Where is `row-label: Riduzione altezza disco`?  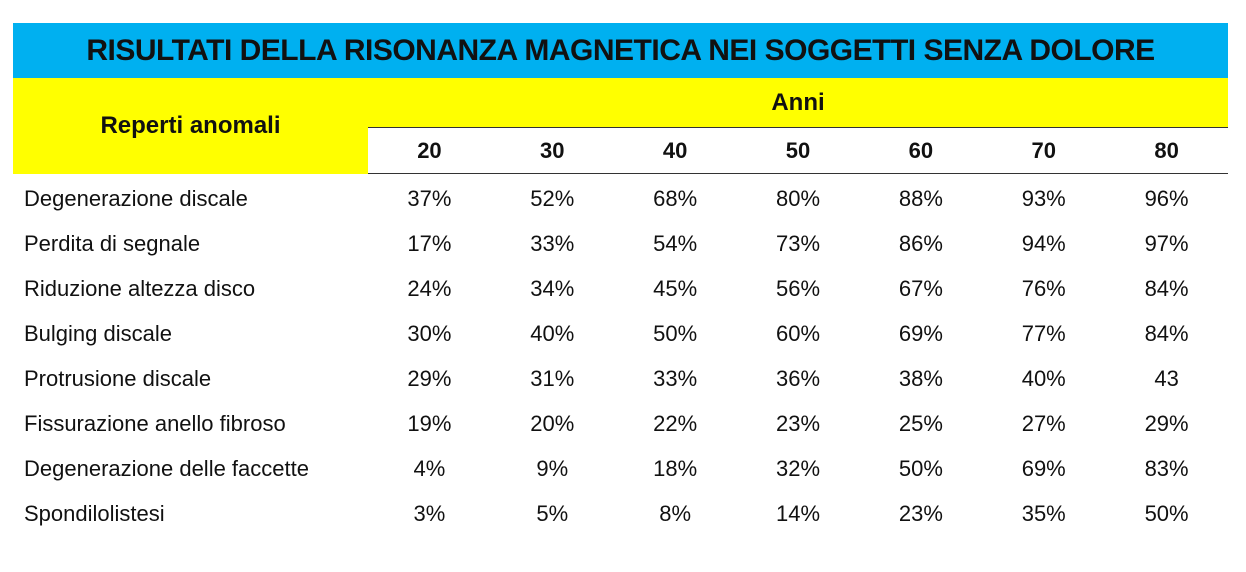 row-label: Riduzione altezza disco is located at coordinates (140, 288).